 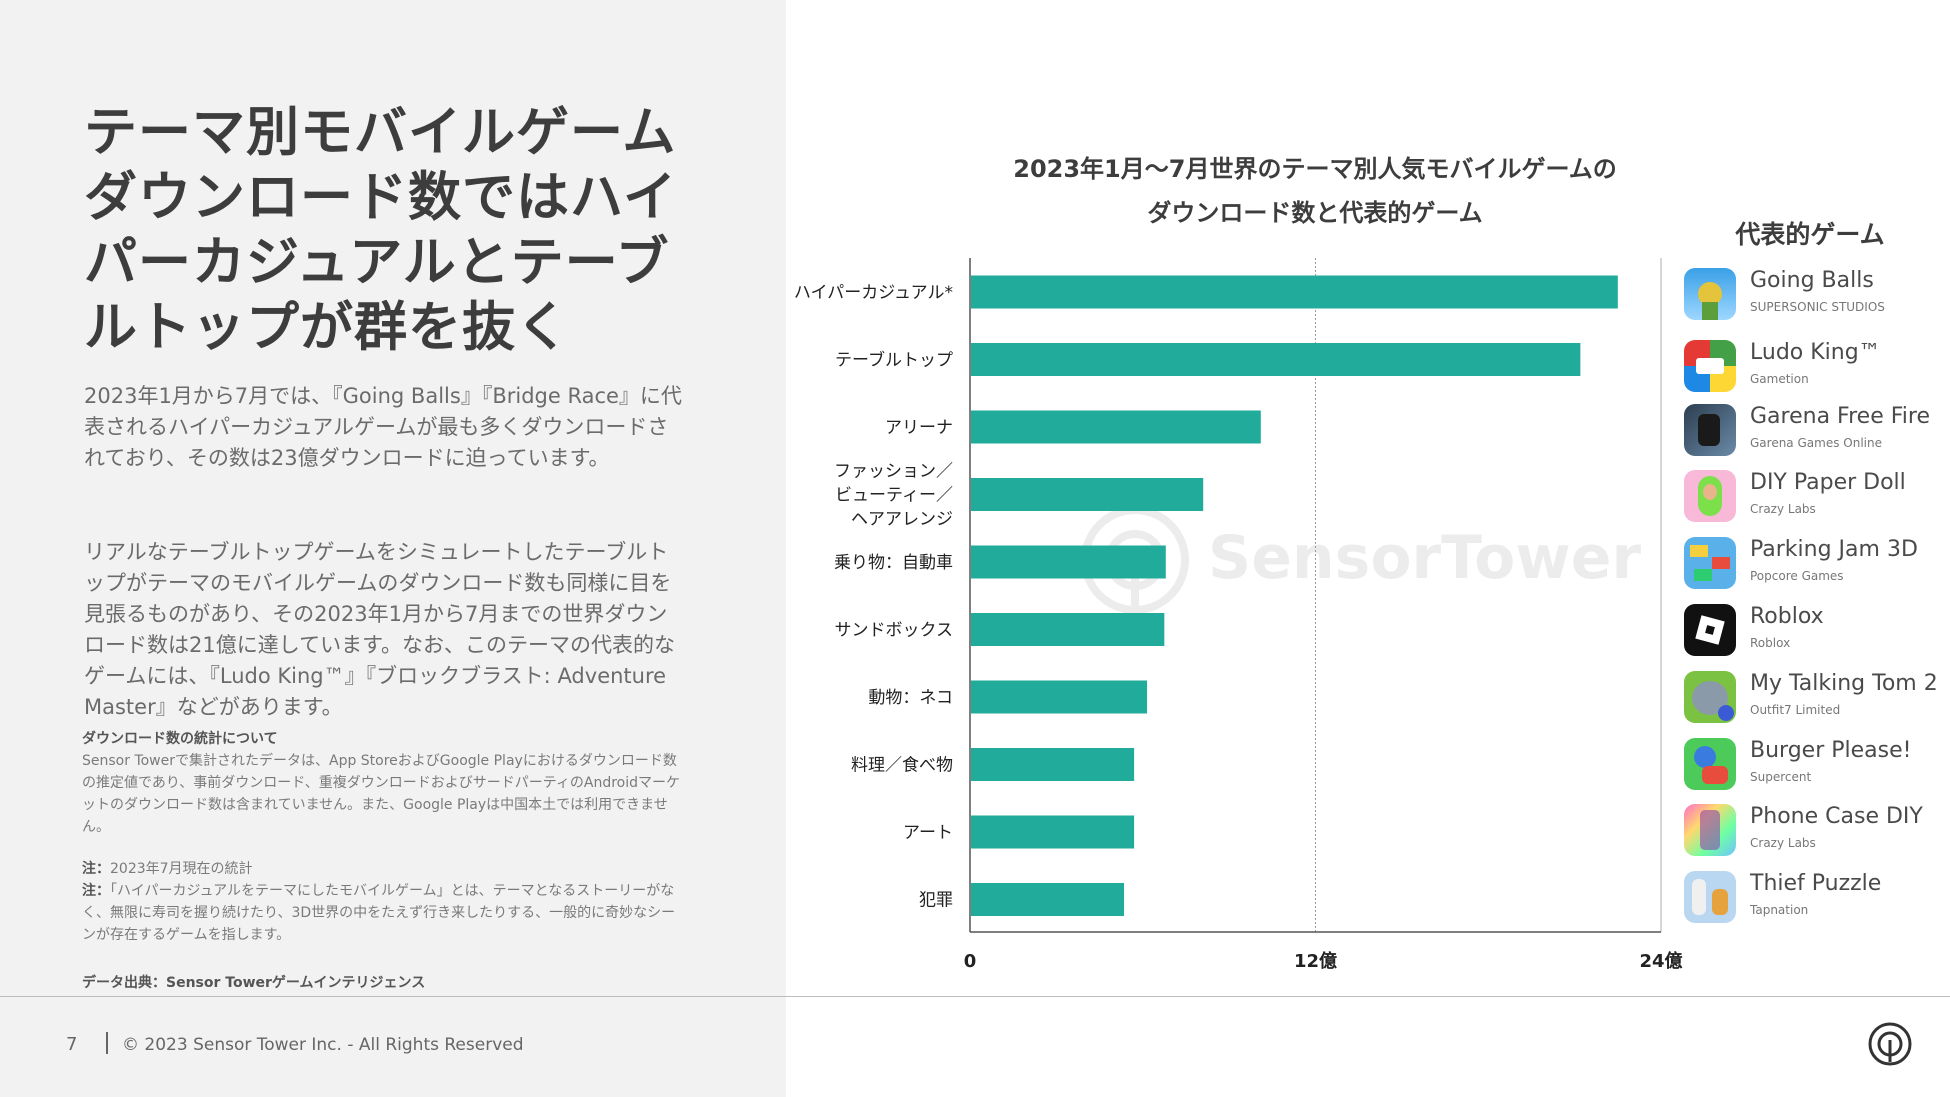 I want to click on game-developer: Garena Games Online, so click(x=1816, y=443).